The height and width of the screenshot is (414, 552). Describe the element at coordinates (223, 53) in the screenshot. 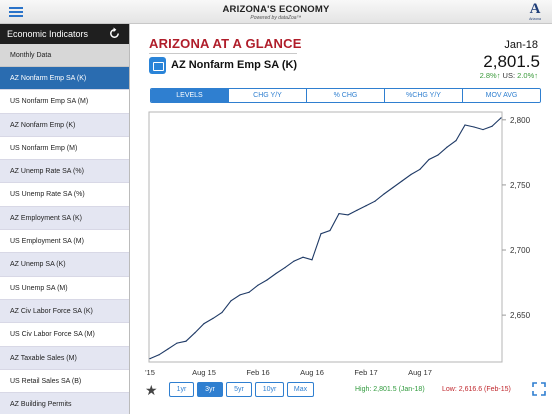

I see `headline-divider` at that location.